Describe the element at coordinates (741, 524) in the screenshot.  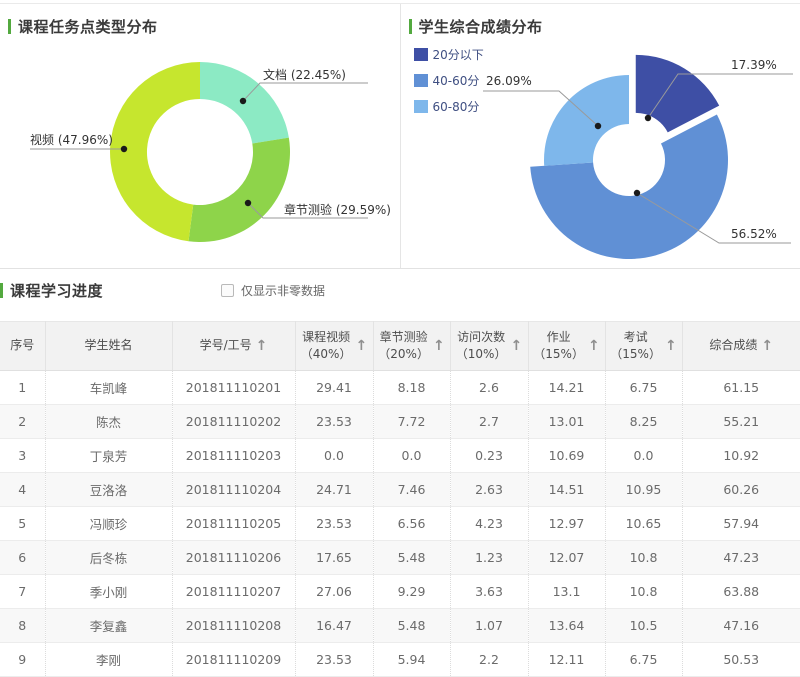
I see `cell-total: 57.94` at that location.